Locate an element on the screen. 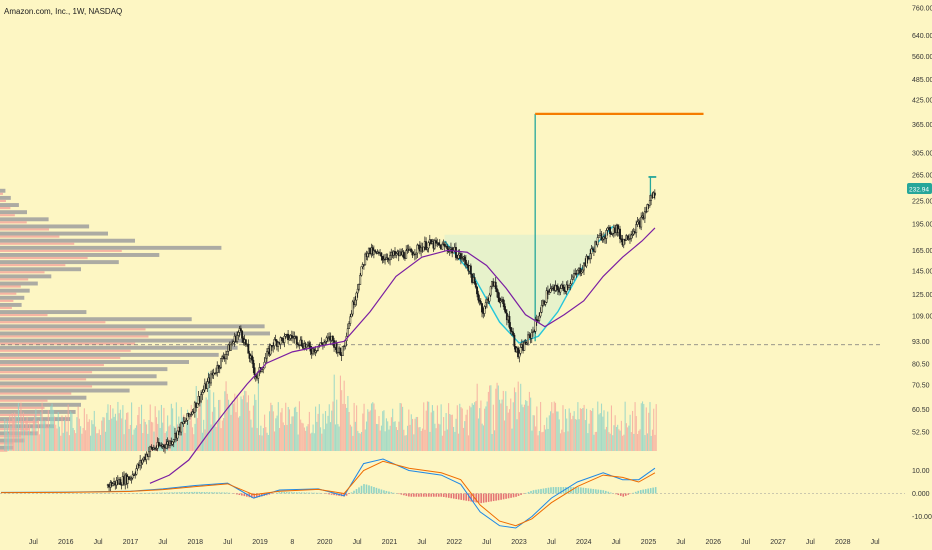  price-tick-label: 80.50 is located at coordinates (921, 365).